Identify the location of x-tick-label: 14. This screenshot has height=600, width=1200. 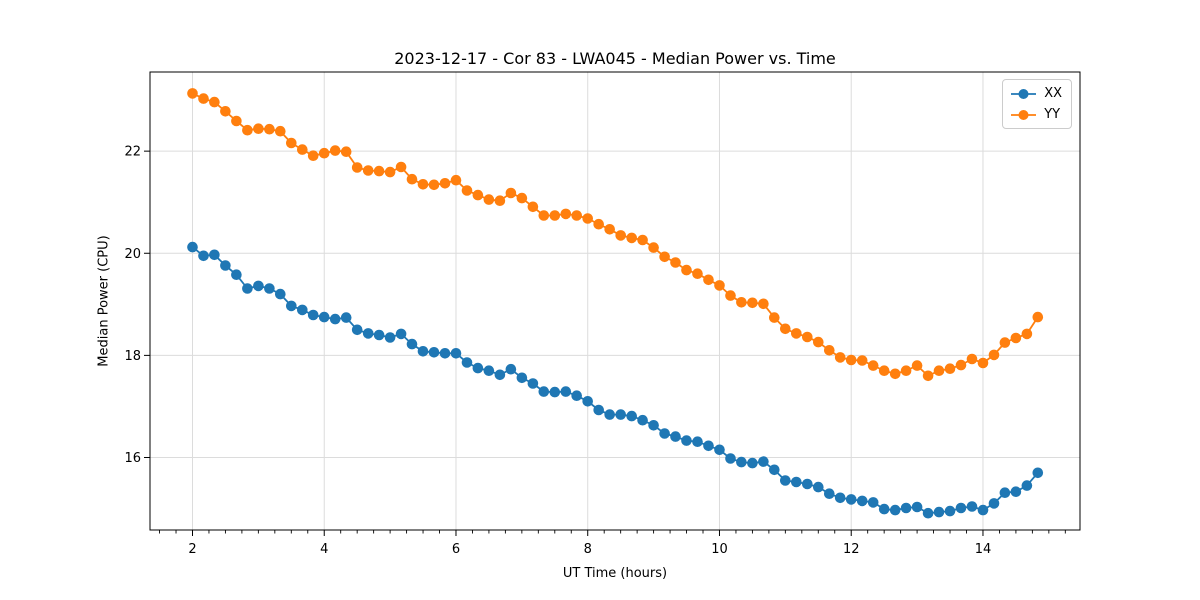
(983, 549).